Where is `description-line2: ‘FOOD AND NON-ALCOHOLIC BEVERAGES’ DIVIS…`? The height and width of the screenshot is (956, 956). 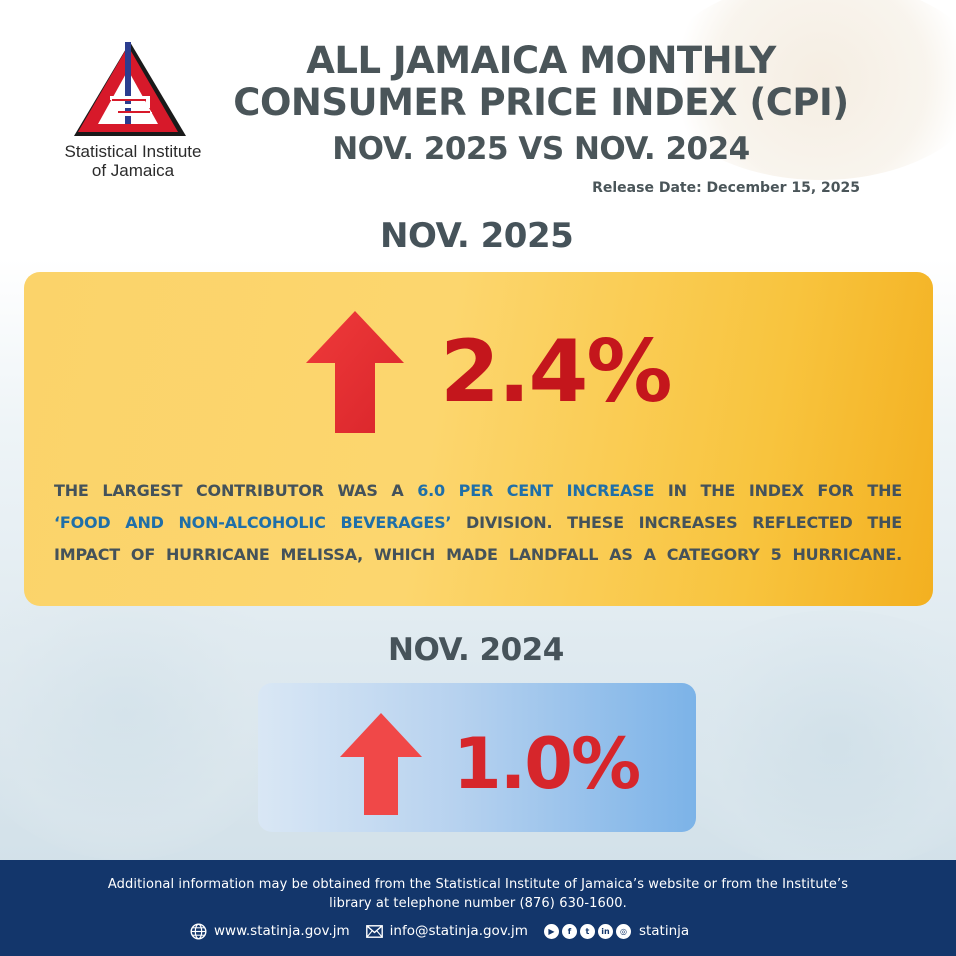 description-line2: ‘FOOD AND NON-ALCOHOLIC BEVERAGES’ DIVIS… is located at coordinates (478, 522).